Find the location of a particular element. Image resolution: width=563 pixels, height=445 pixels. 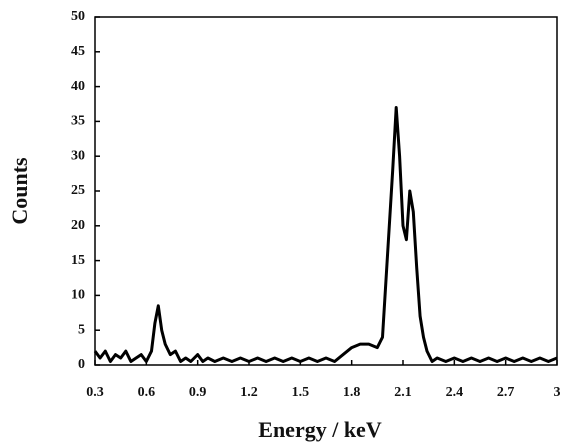

y-axis-title: Counts is located at coordinates (19, 191).